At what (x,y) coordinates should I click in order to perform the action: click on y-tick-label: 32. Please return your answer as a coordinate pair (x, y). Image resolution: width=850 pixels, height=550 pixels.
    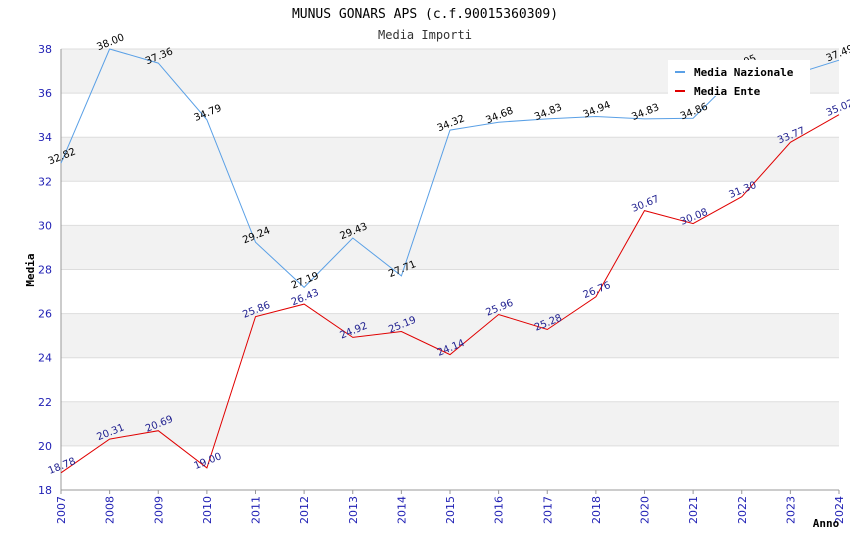
    Looking at the image, I should click on (45, 181).